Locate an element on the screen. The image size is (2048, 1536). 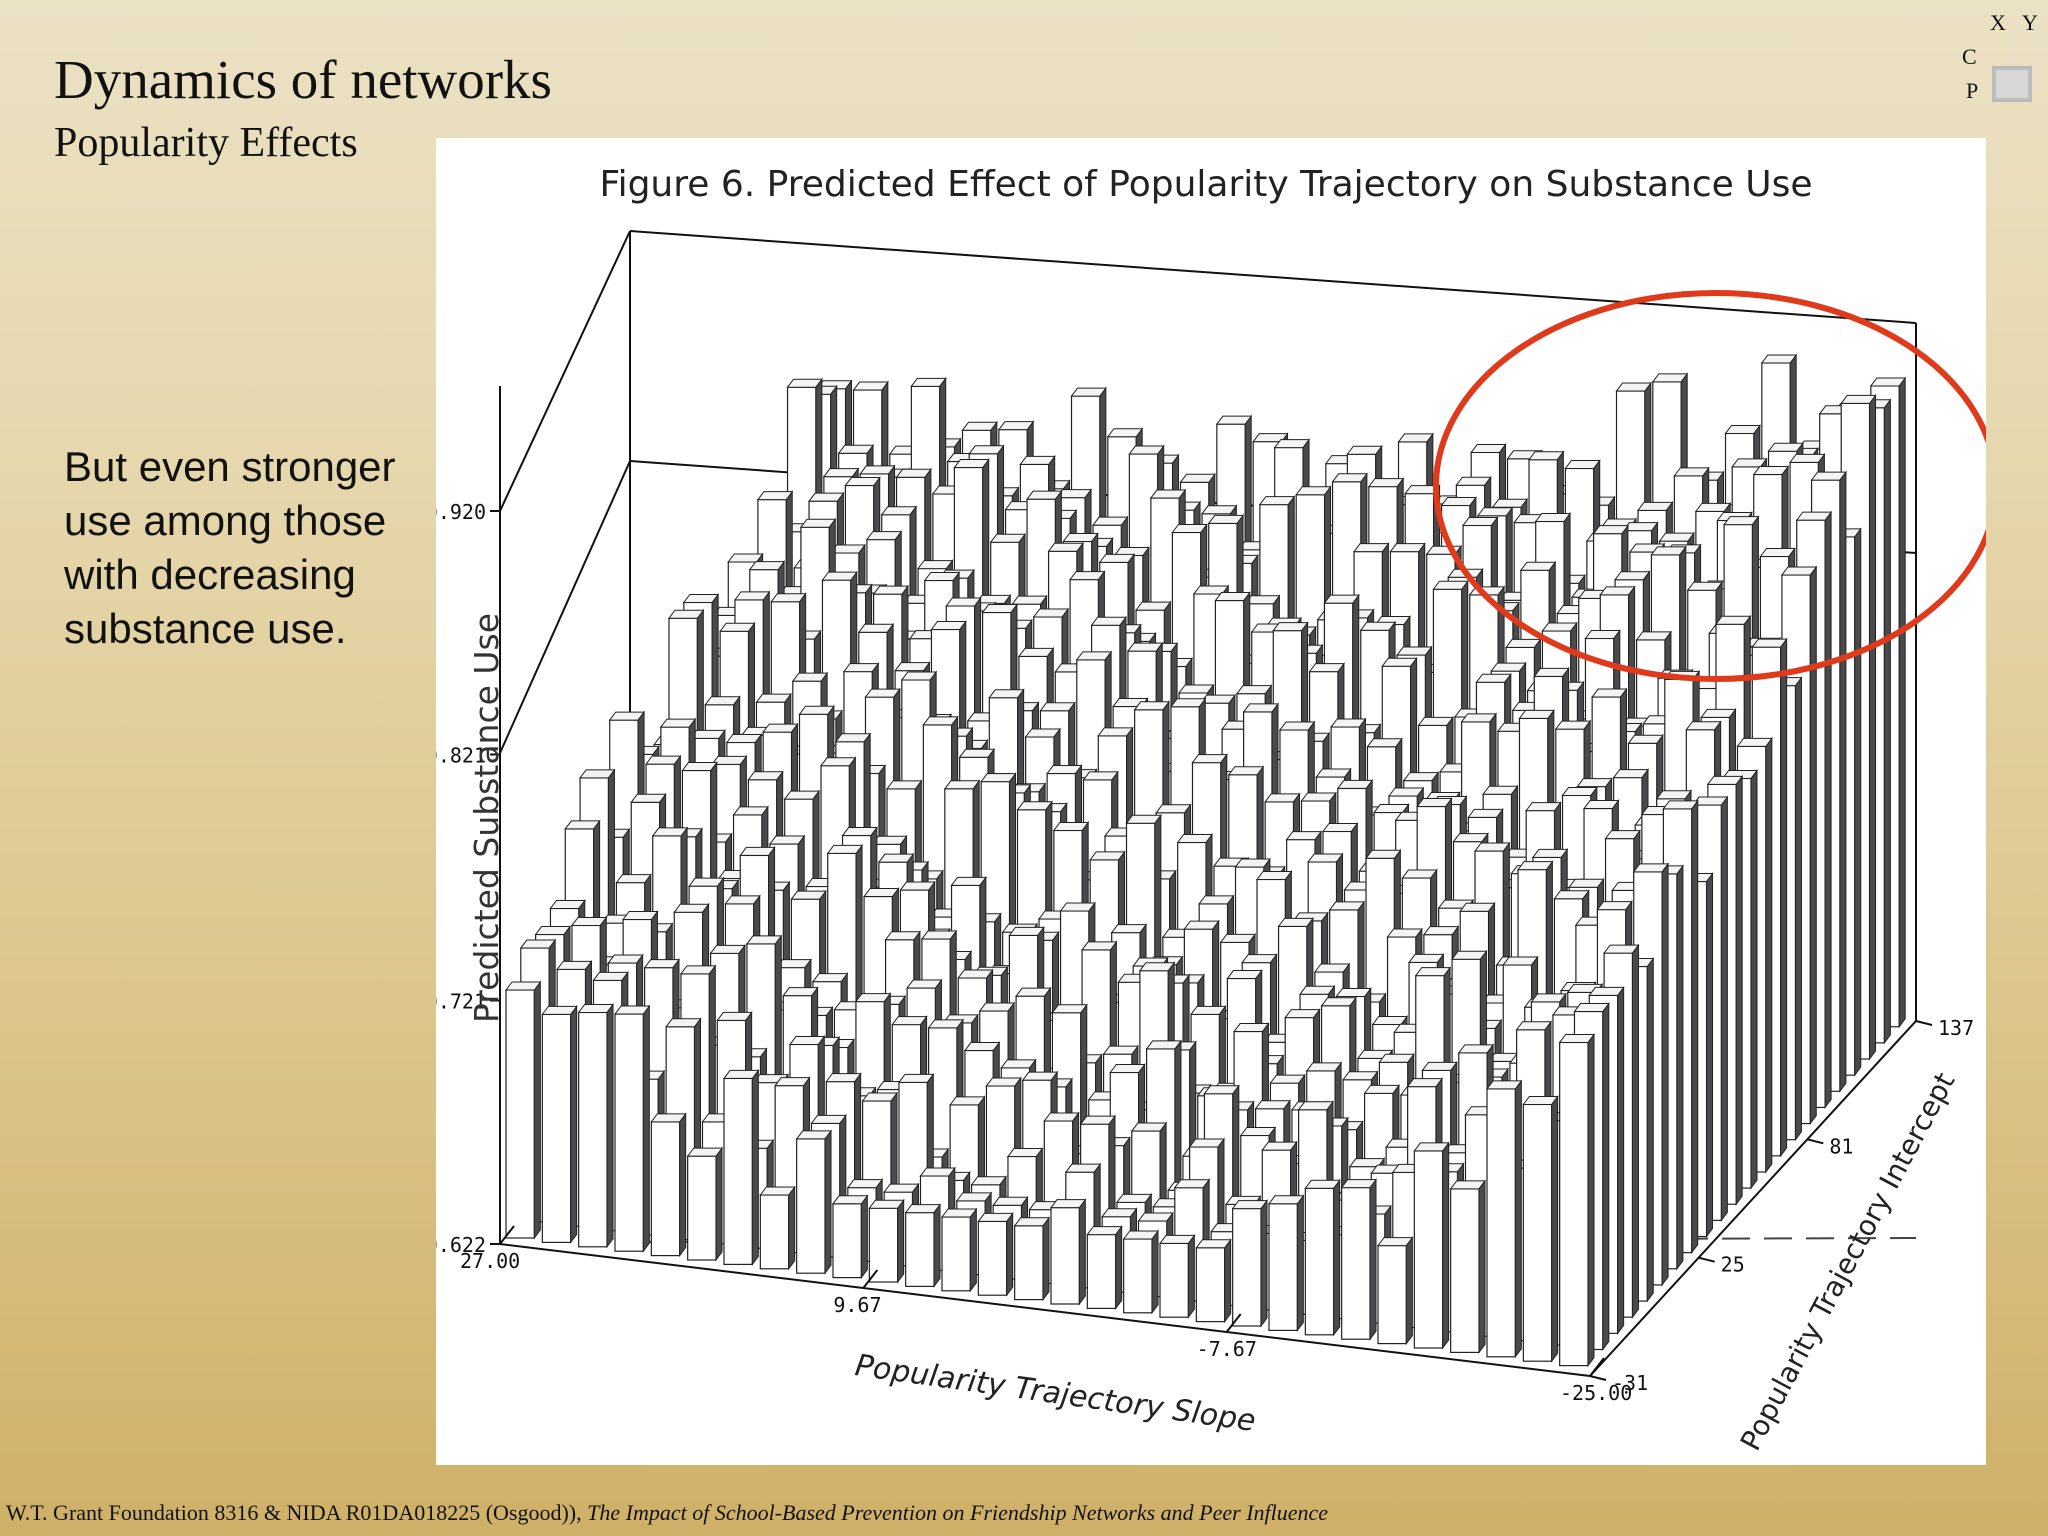
z-axis-ticks: 0.622 0.721 0.821 0.920 is located at coordinates (468, 878).